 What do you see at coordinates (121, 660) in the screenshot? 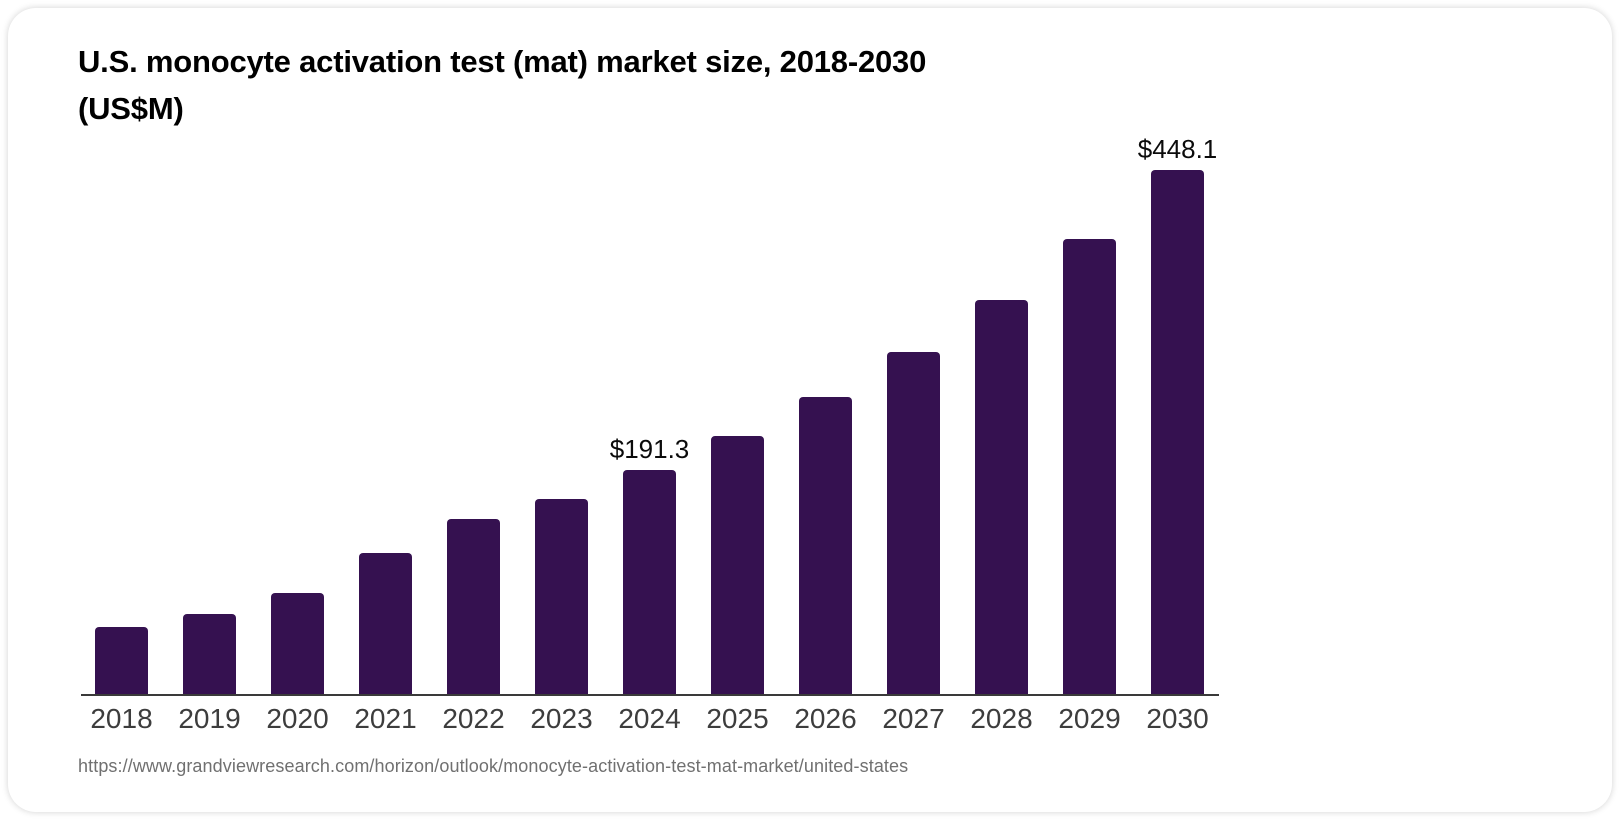
I see `bar-2018` at bounding box center [121, 660].